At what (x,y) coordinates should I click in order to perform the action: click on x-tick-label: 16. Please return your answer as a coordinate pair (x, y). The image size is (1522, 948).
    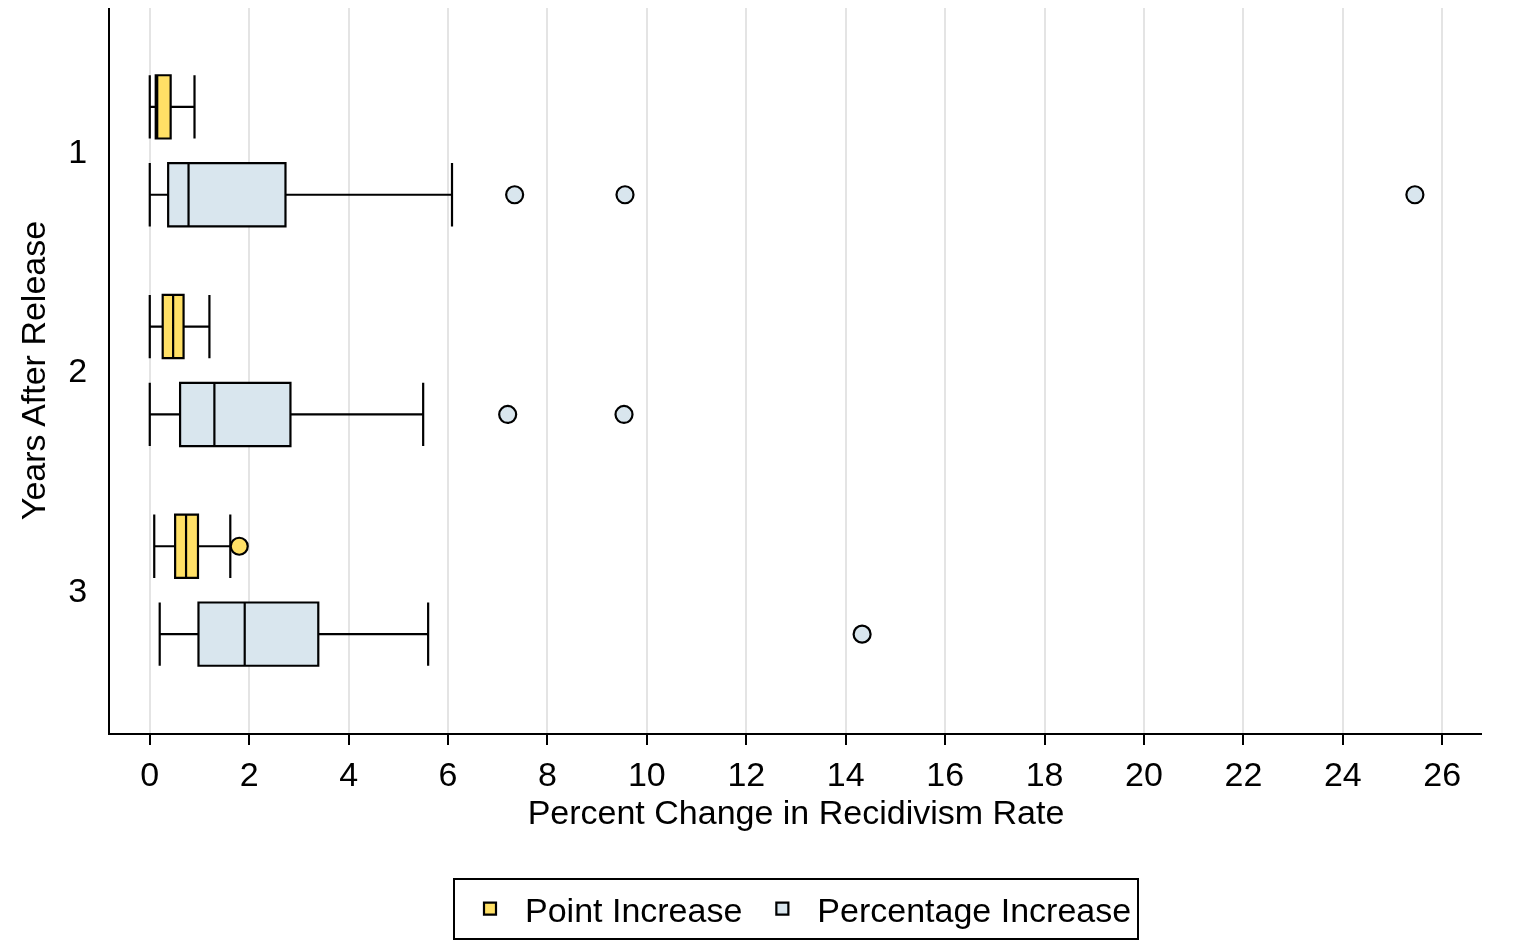
    Looking at the image, I should click on (945, 773).